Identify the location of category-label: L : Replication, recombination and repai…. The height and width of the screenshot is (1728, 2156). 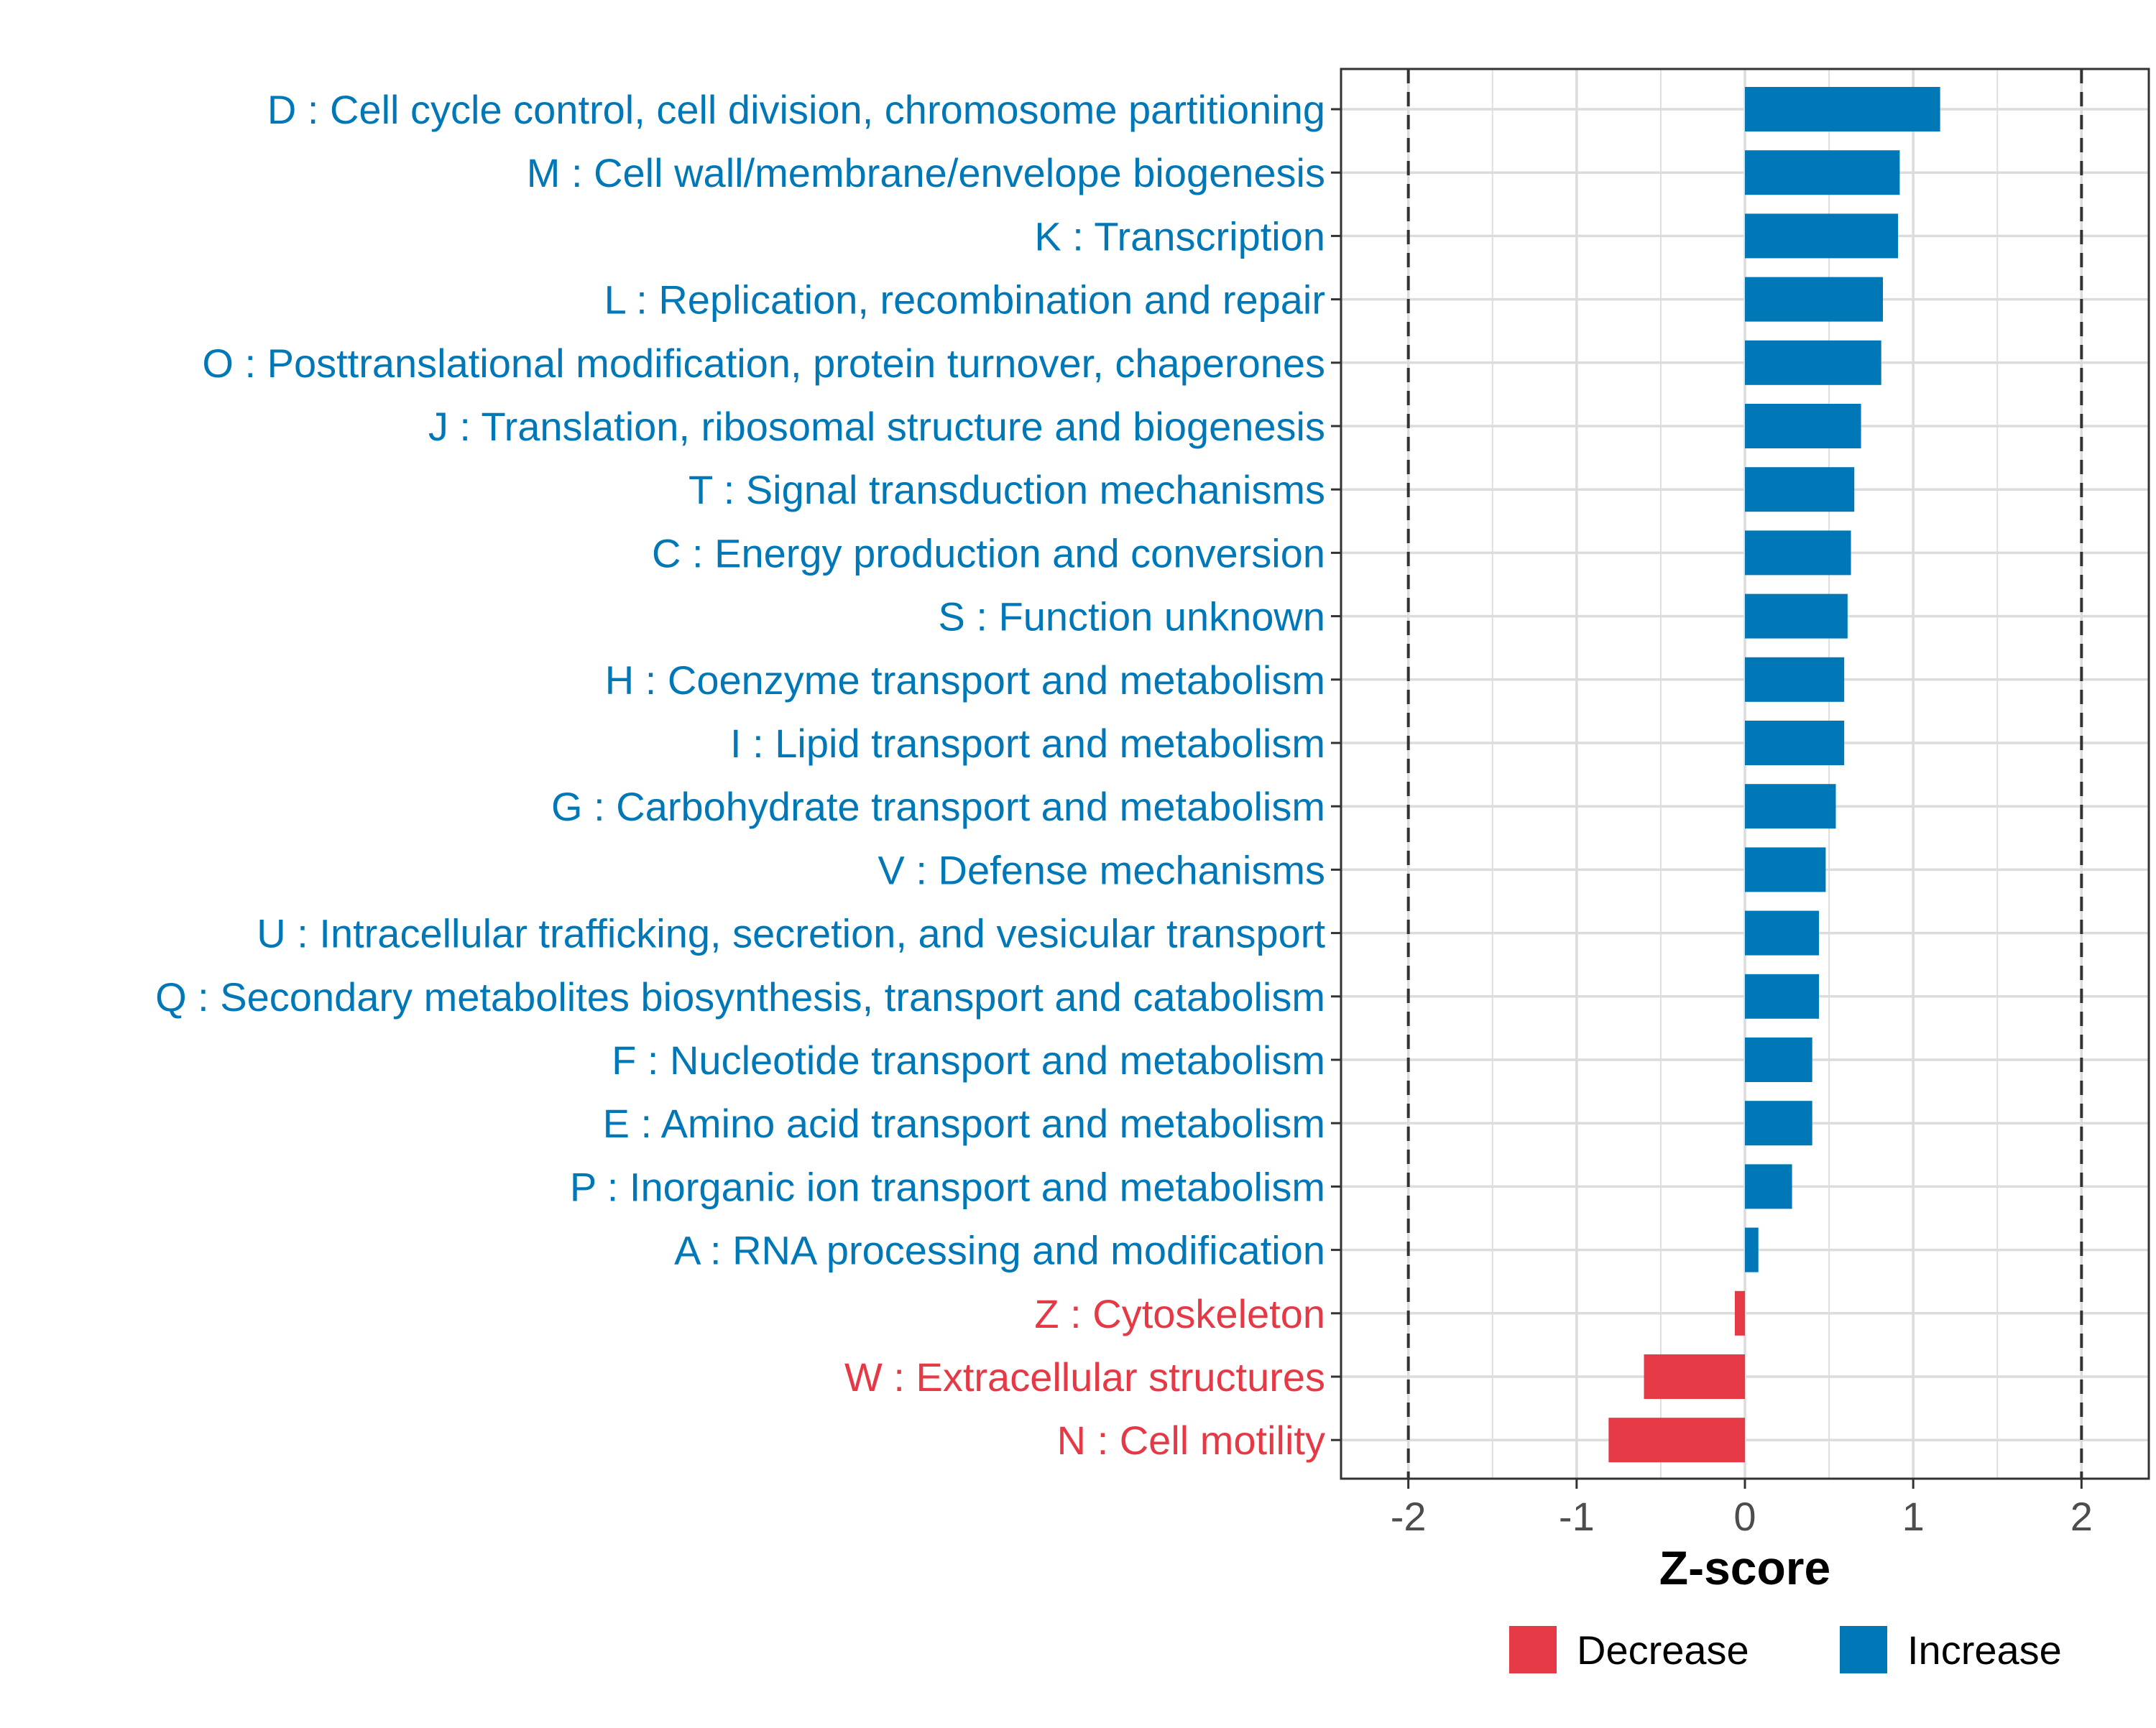
(964, 300).